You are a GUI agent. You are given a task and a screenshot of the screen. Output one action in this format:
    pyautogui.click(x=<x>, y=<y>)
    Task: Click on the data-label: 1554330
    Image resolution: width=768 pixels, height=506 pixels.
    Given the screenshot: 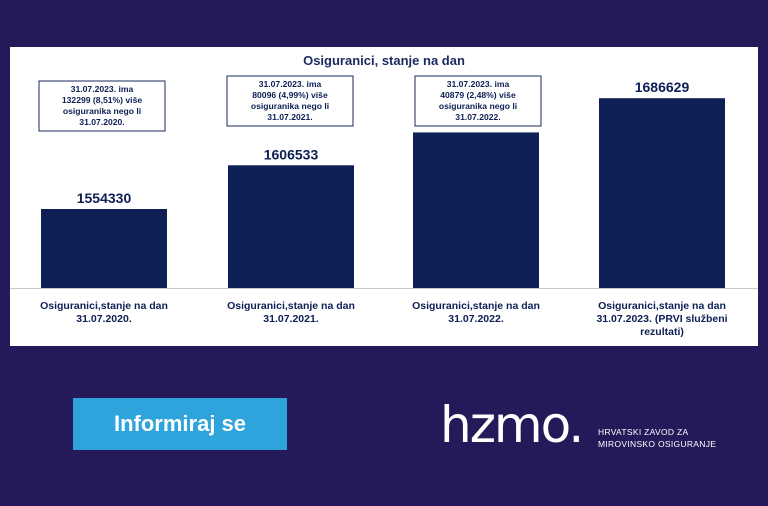 What is the action you would take?
    pyautogui.click(x=104, y=198)
    